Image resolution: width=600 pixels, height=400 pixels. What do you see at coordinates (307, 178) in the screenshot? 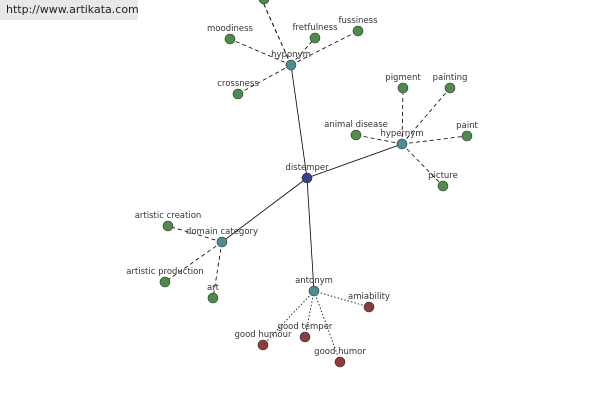
I see `center-node` at bounding box center [307, 178].